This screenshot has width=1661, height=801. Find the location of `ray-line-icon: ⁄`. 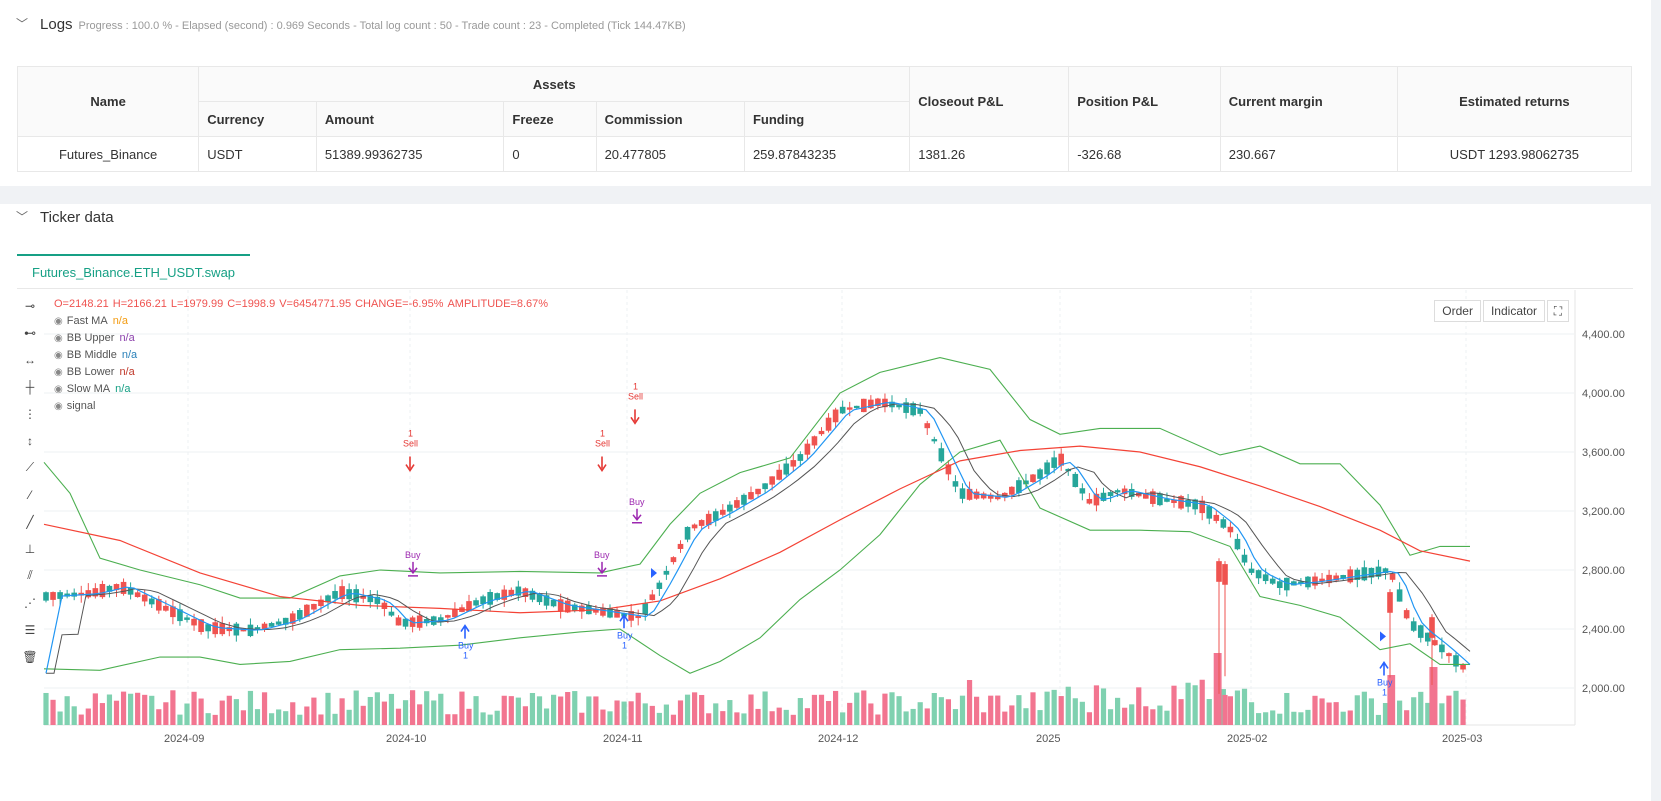

ray-line-icon: ⁄ is located at coordinates (29, 494).